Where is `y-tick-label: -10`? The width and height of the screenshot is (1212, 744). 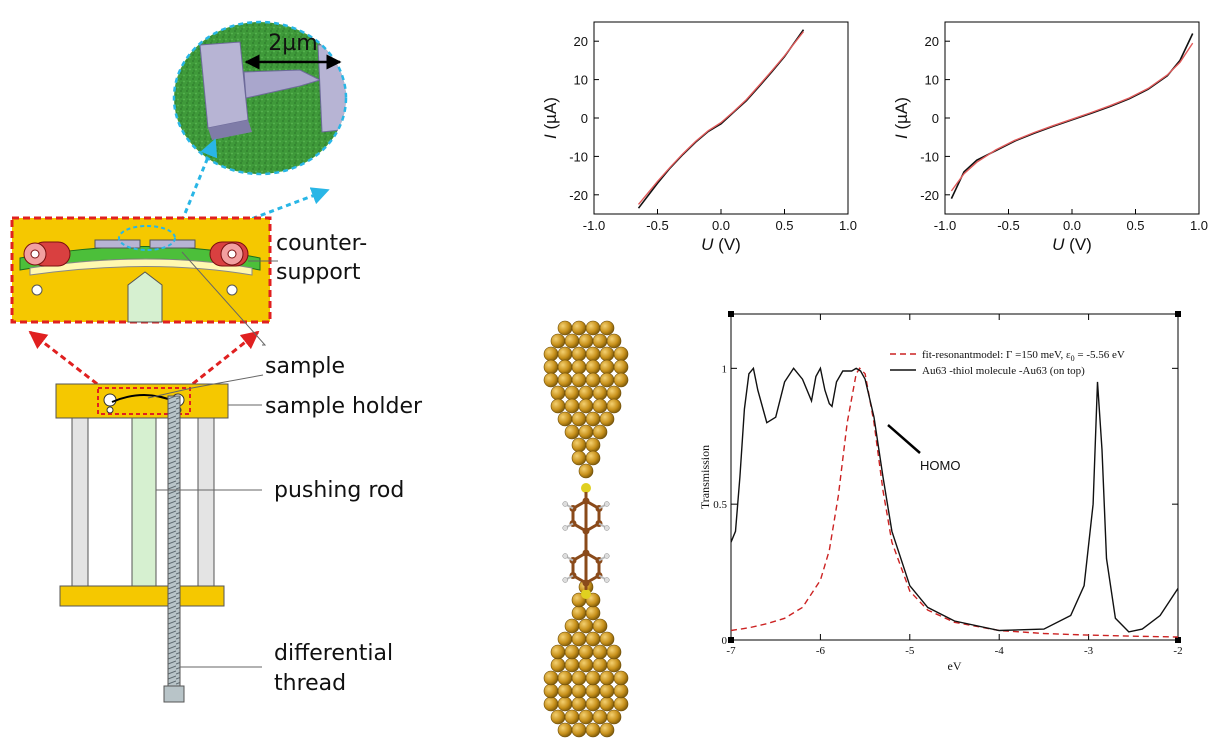
y-tick-label: -10 is located at coordinates (578, 156).